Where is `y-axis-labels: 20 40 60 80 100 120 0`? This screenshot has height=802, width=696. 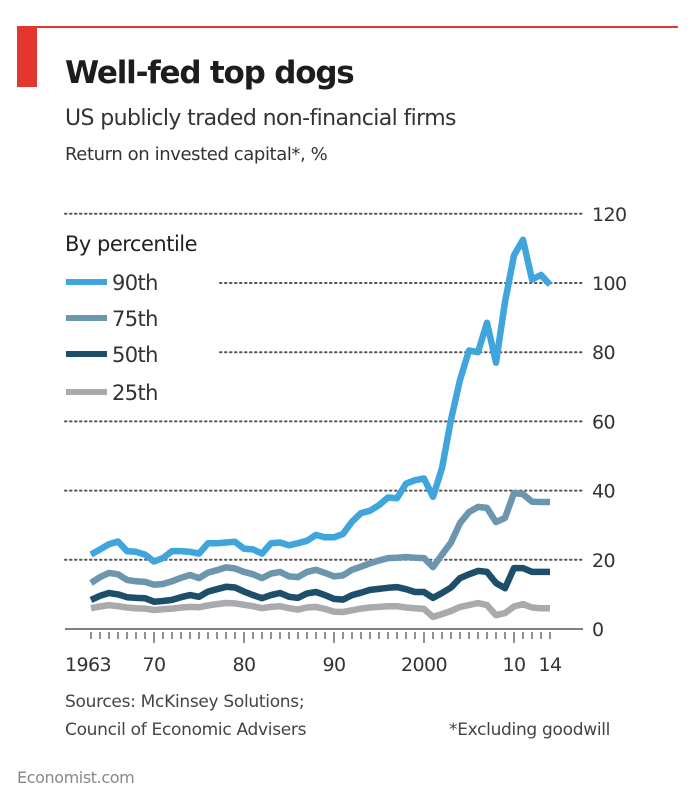 y-axis-labels: 20 40 60 80 100 120 0 is located at coordinates (609, 422).